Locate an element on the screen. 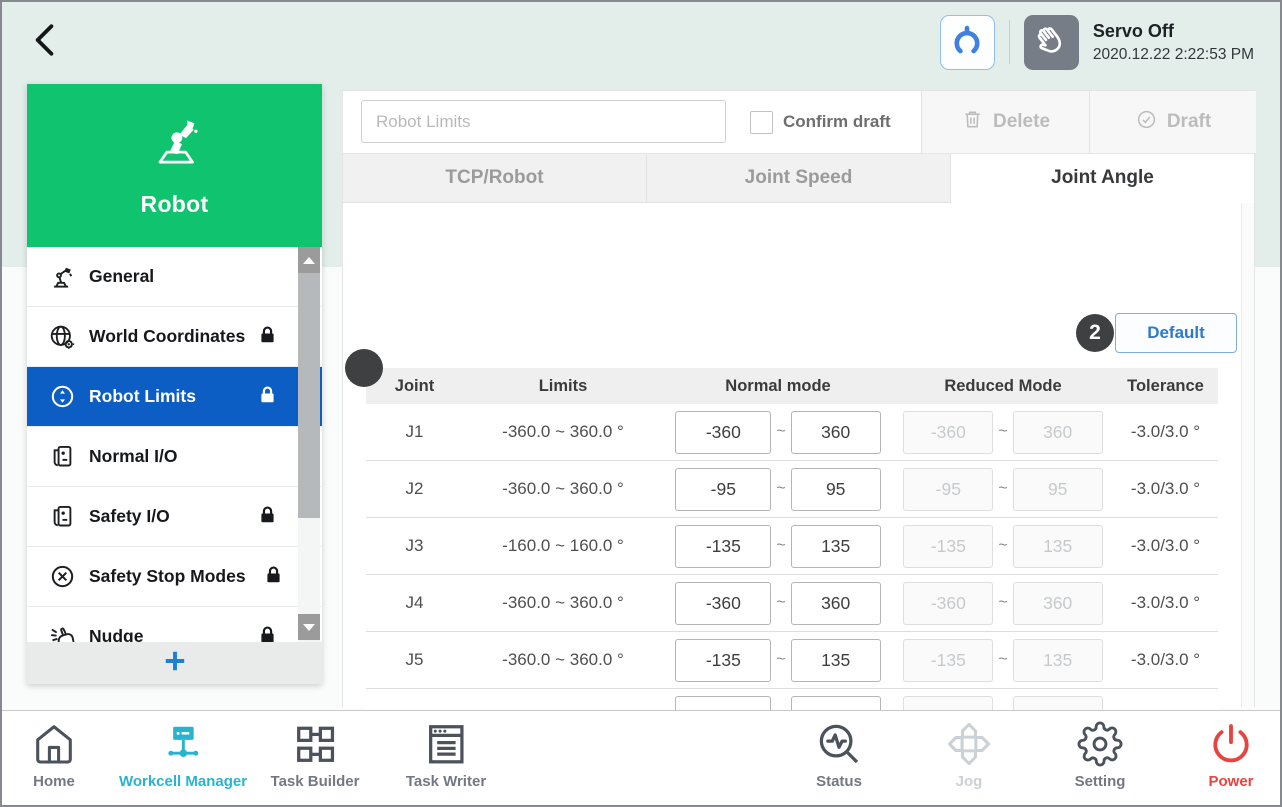  hand-icon is located at coordinates (1051, 42).